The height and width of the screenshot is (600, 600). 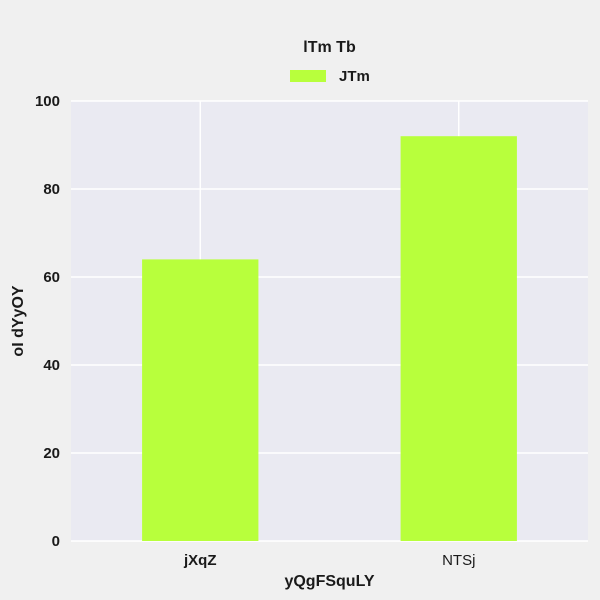 What do you see at coordinates (51, 277) in the screenshot?
I see `y-tick-label: 60` at bounding box center [51, 277].